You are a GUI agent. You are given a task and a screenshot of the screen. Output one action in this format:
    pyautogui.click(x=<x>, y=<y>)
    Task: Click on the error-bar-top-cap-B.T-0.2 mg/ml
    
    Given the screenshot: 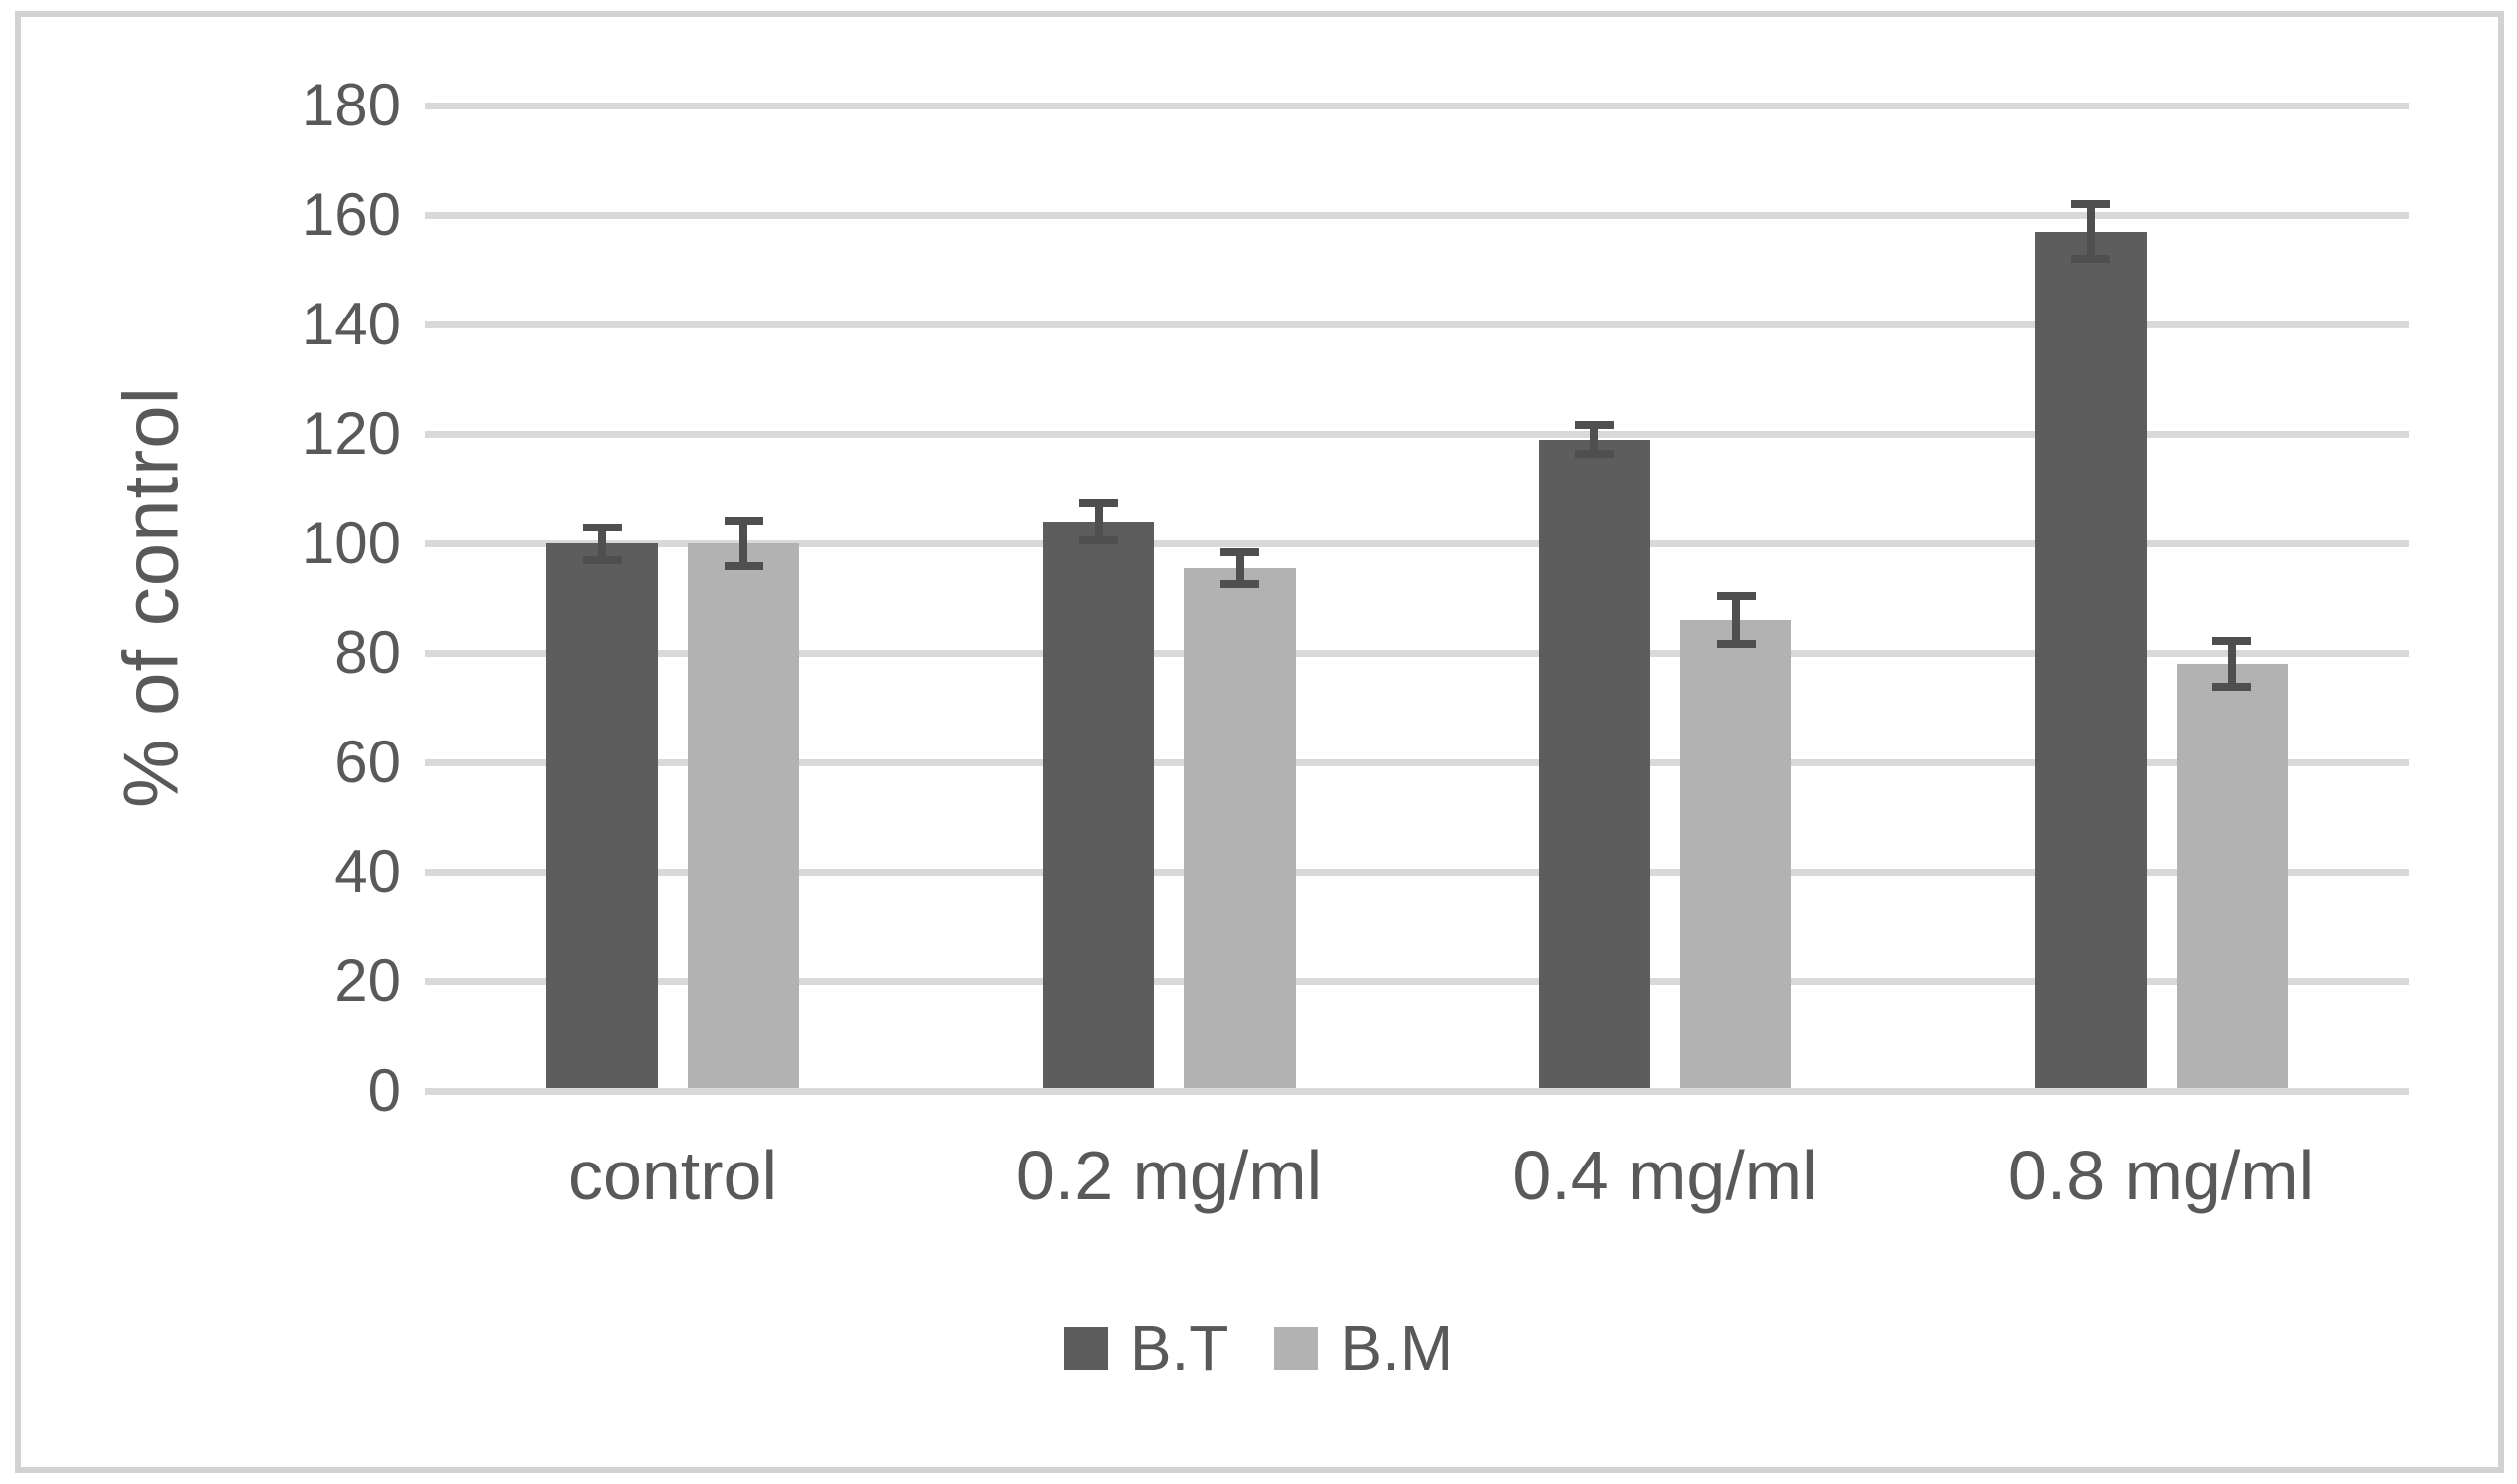 What is the action you would take?
    pyautogui.click(x=1098, y=503)
    